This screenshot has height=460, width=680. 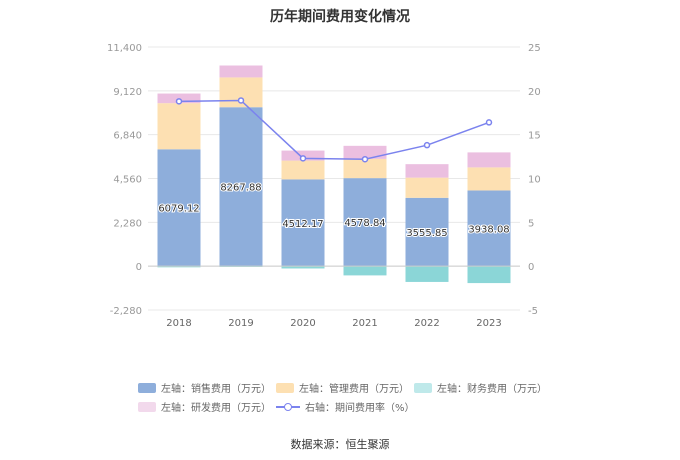 What do you see at coordinates (216, 389) in the screenshot?
I see `legend-sales-label: 左轴：销售费用（万元）` at bounding box center [216, 389].